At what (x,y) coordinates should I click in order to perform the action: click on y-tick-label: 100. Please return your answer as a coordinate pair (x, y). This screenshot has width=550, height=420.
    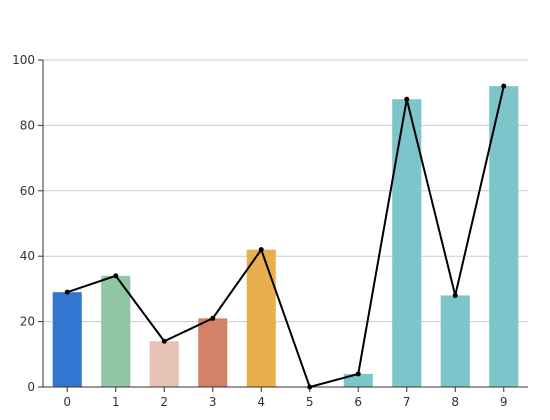
    Looking at the image, I should click on (23, 60).